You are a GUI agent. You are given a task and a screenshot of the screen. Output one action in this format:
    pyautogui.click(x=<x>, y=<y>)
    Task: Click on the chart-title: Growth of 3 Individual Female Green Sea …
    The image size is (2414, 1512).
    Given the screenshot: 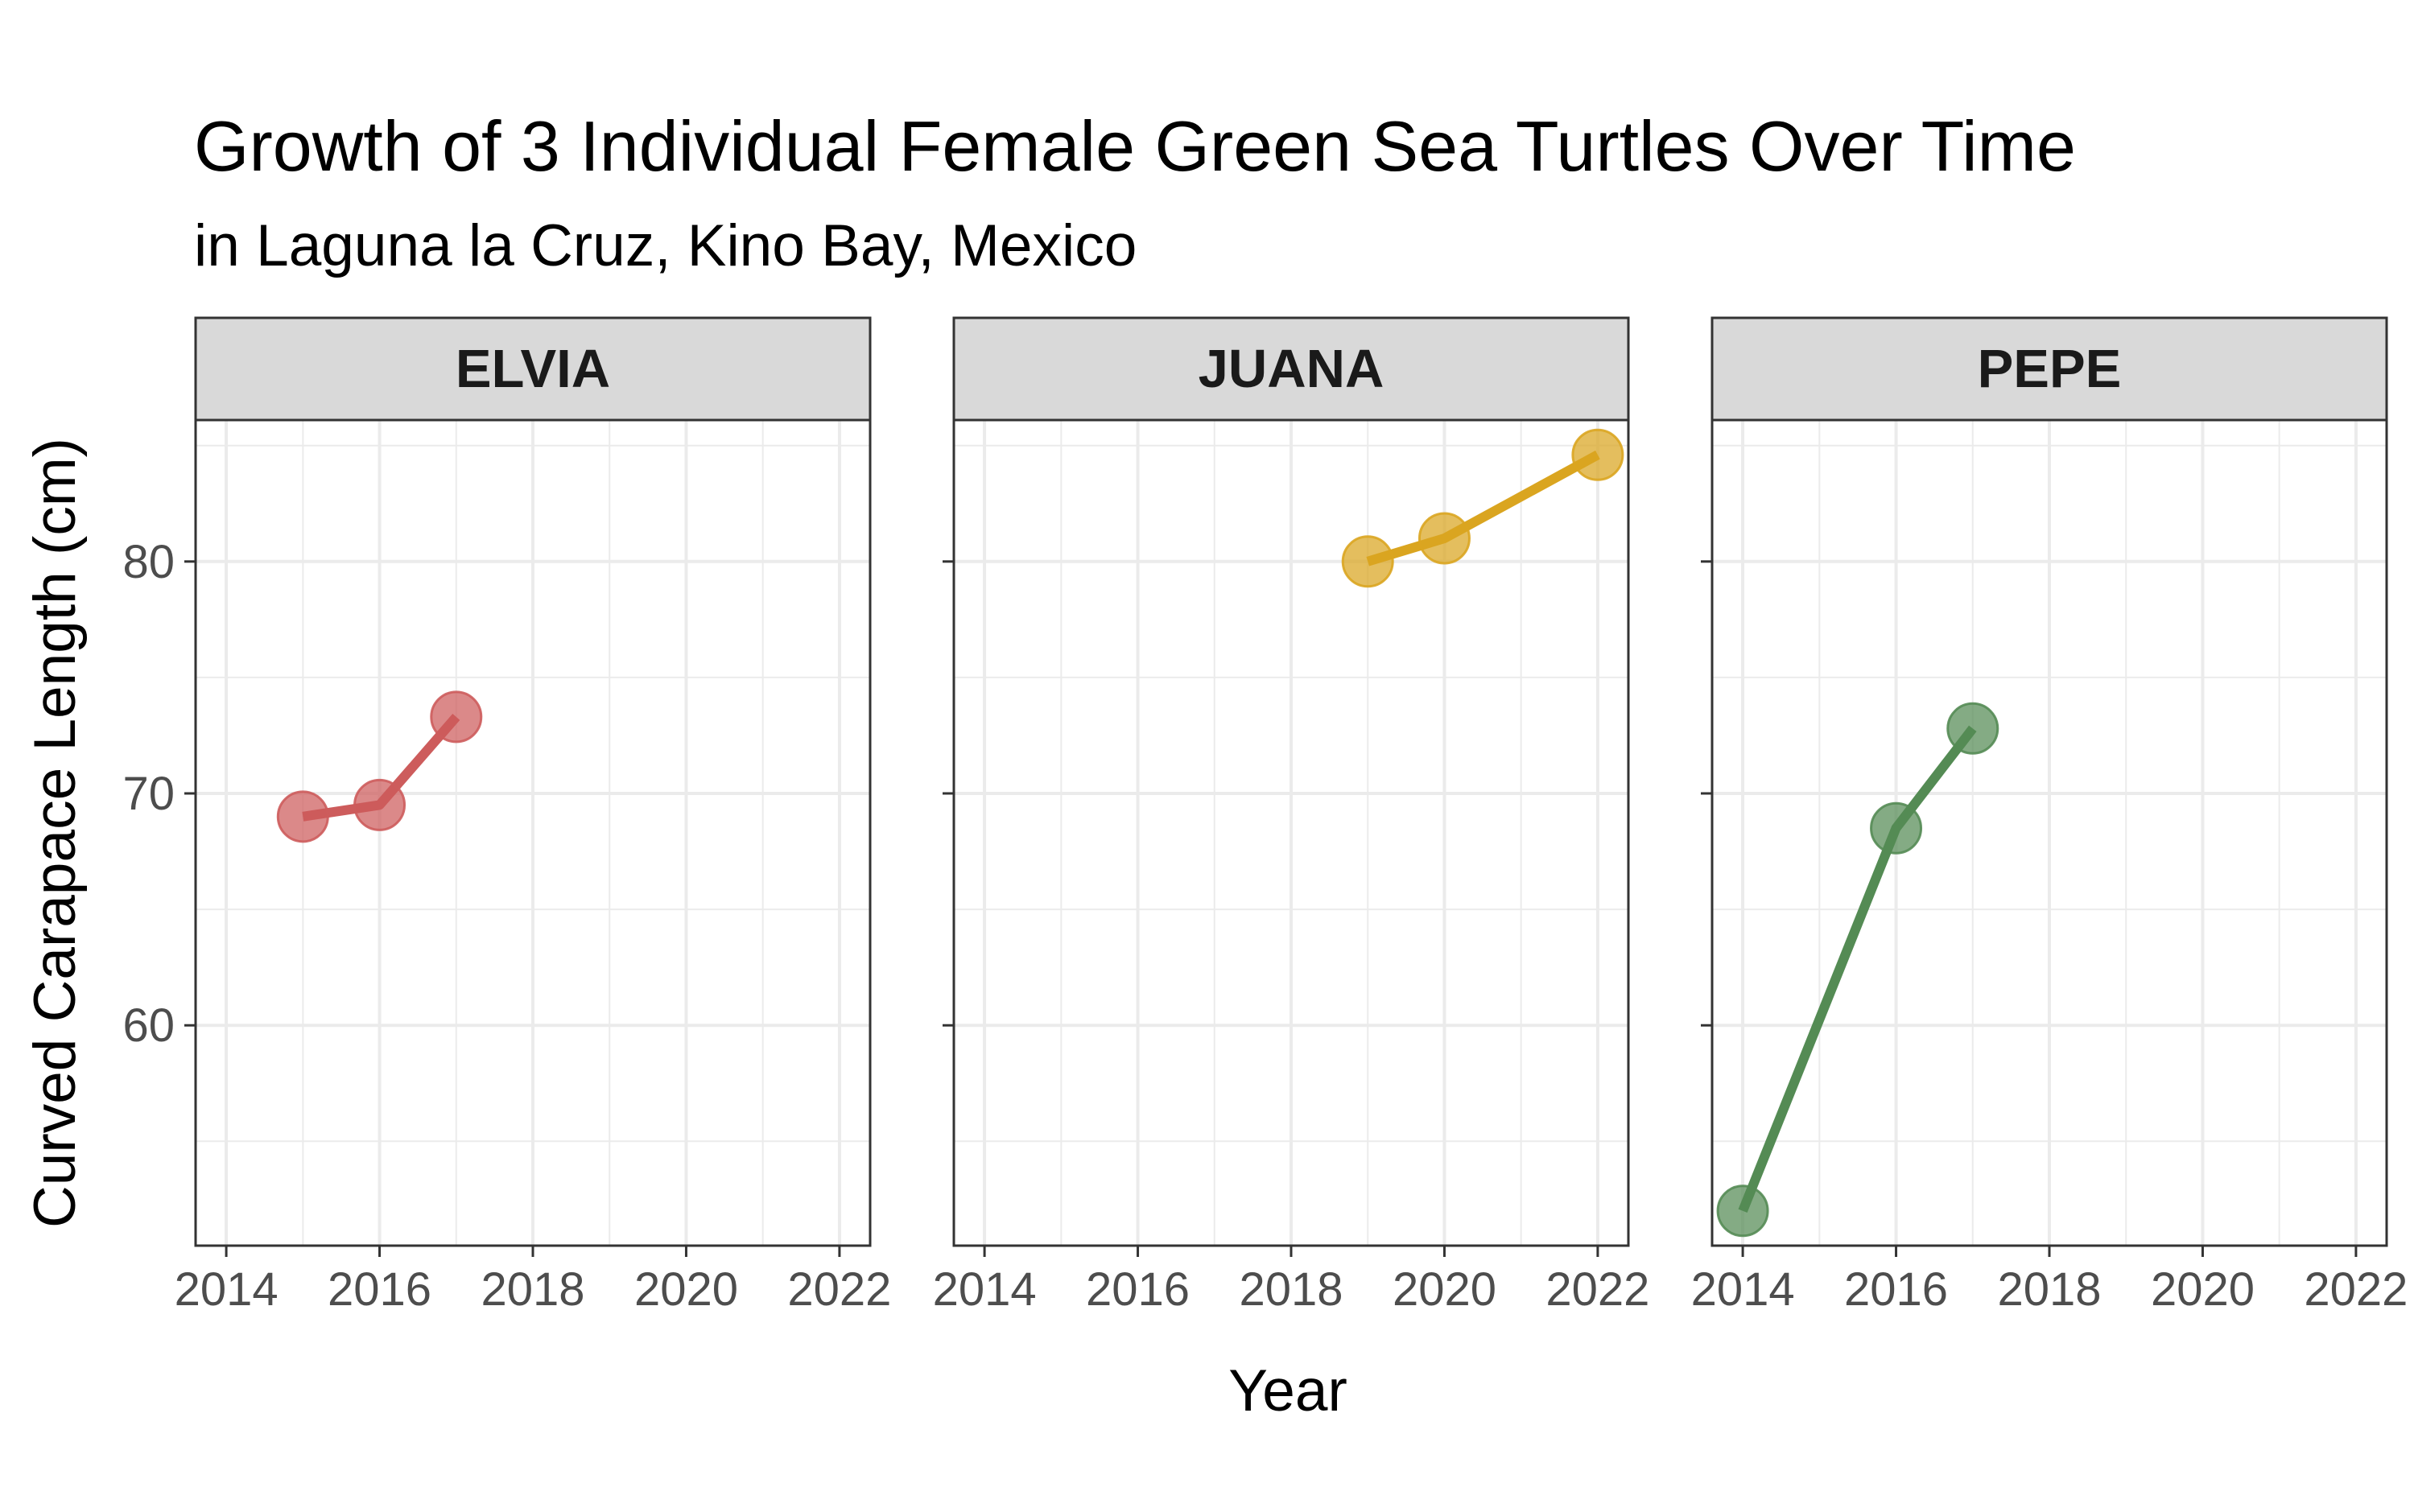 What is the action you would take?
    pyautogui.click(x=1135, y=146)
    